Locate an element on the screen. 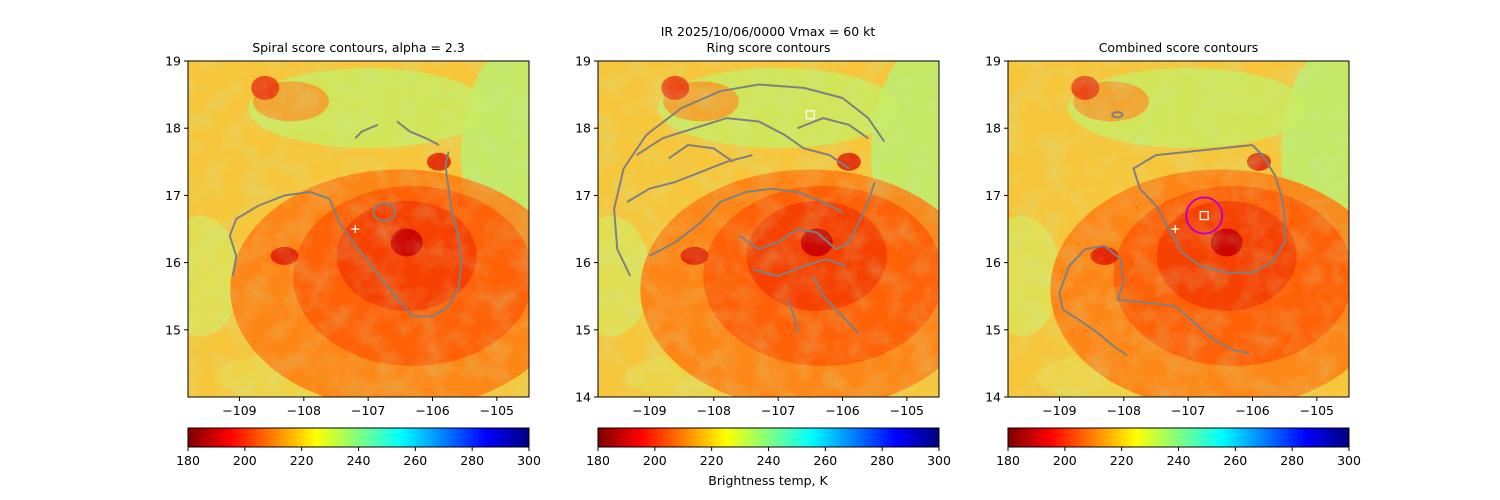 The height and width of the screenshot is (500, 1500). suptitle: IR 2025/10/06/0000 Vmax = 60 kt is located at coordinates (768, 31).